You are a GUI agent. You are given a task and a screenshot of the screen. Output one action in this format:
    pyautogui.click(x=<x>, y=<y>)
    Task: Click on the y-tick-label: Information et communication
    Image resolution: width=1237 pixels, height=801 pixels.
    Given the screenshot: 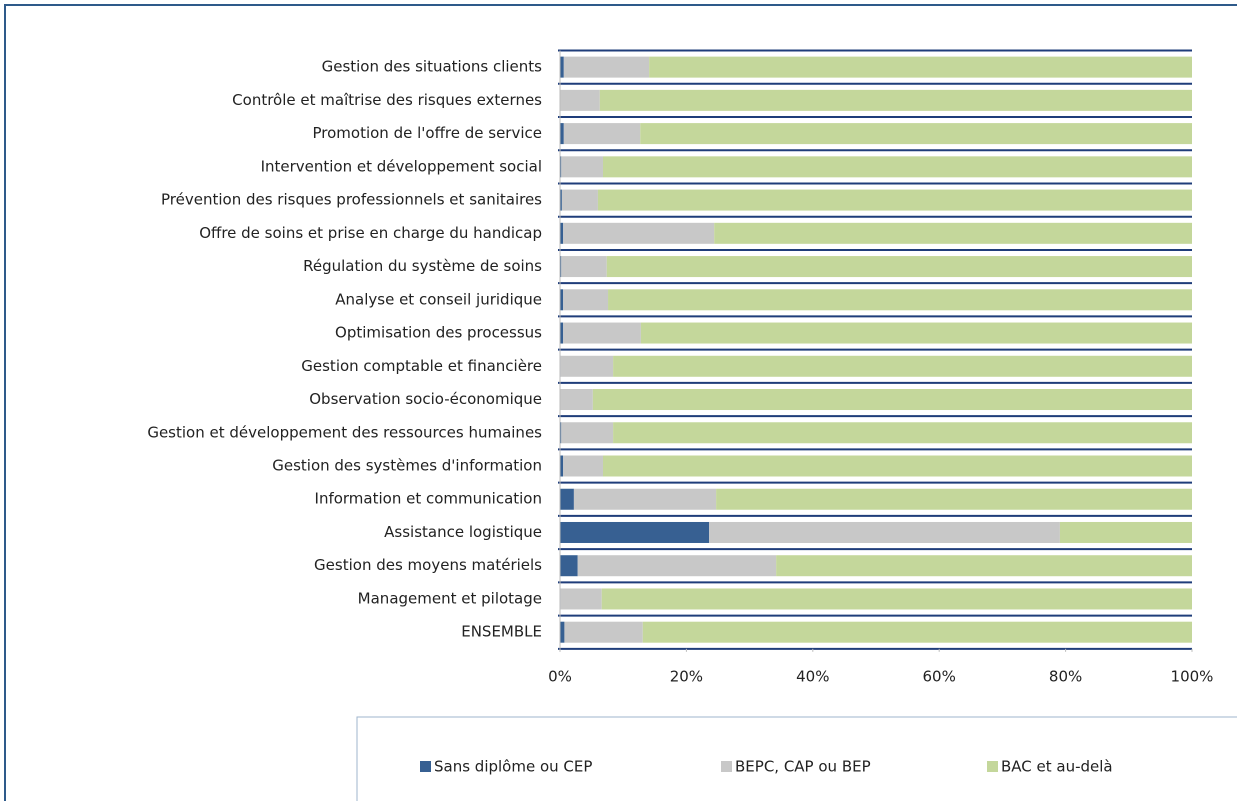 What is the action you would take?
    pyautogui.click(x=428, y=499)
    